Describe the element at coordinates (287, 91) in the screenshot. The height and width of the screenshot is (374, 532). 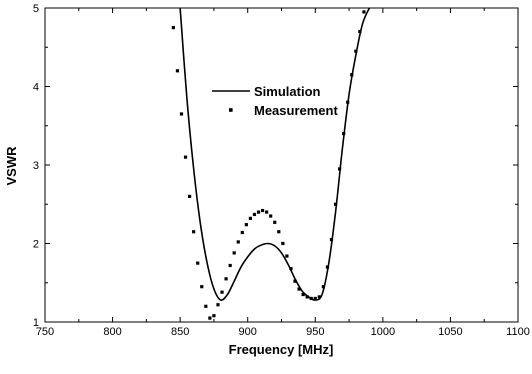
I see `legend-simulation-label: Simulation` at that location.